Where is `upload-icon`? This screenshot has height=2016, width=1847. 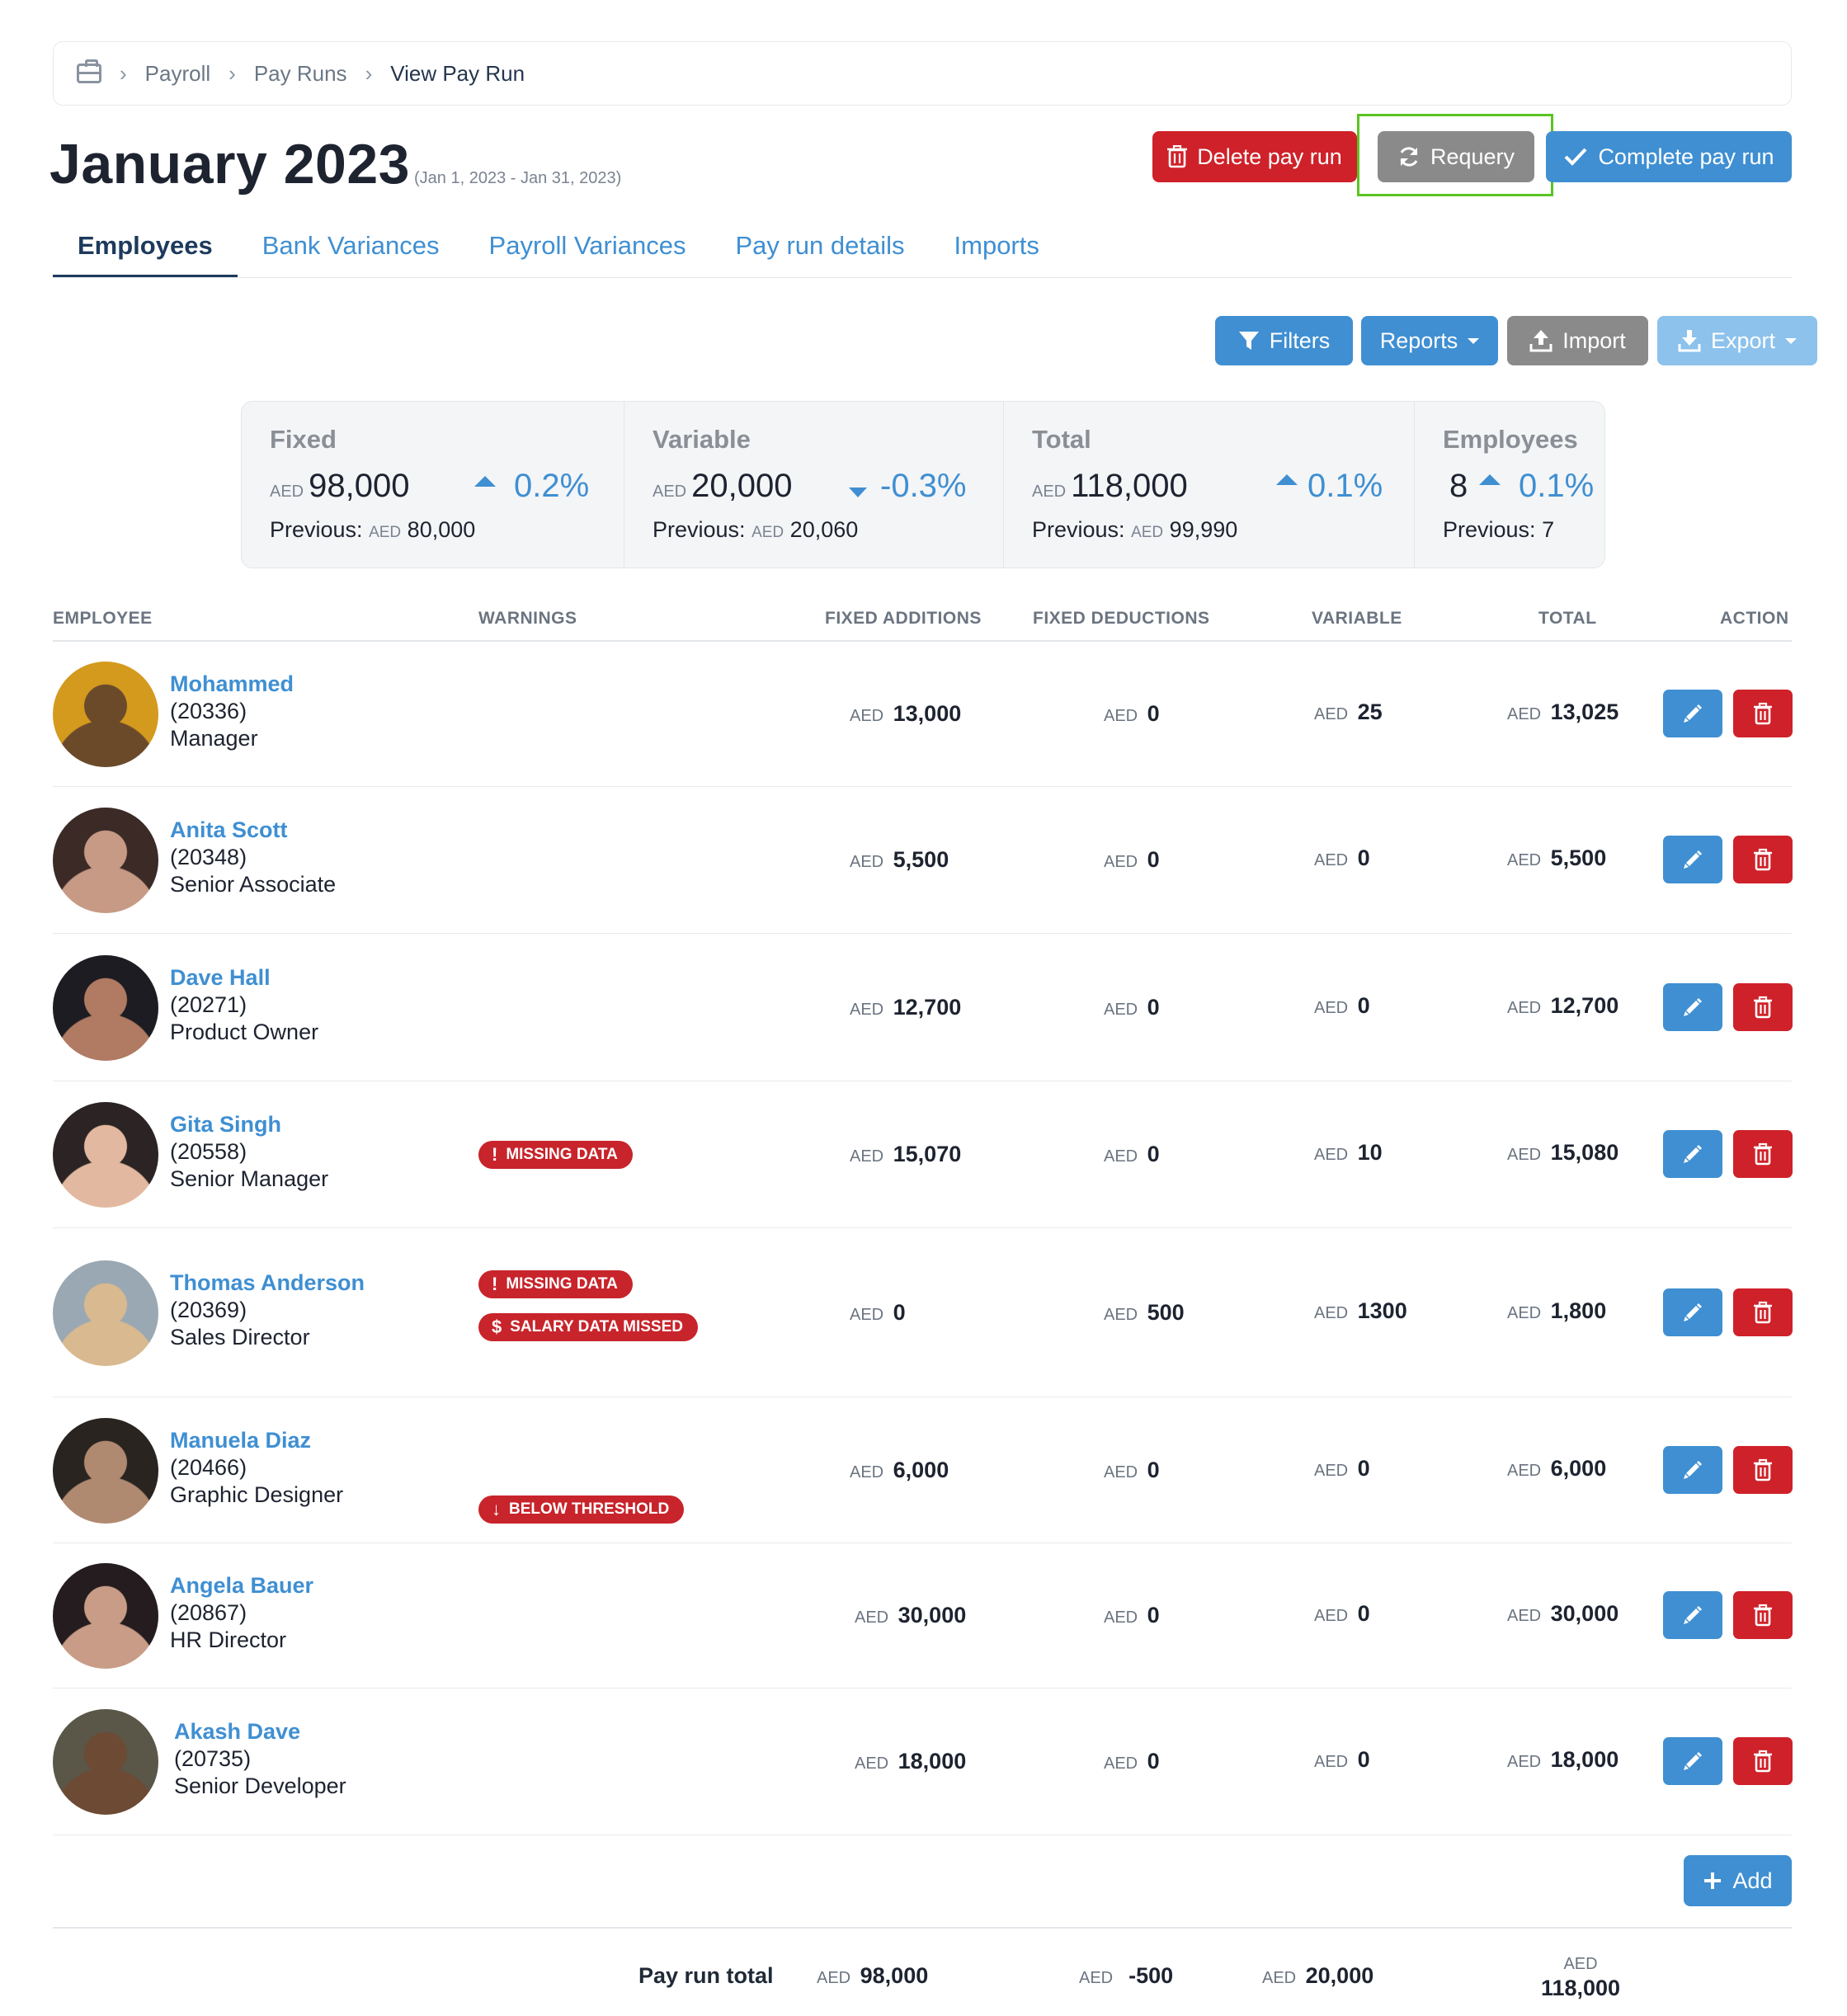
upload-icon is located at coordinates (1541, 341).